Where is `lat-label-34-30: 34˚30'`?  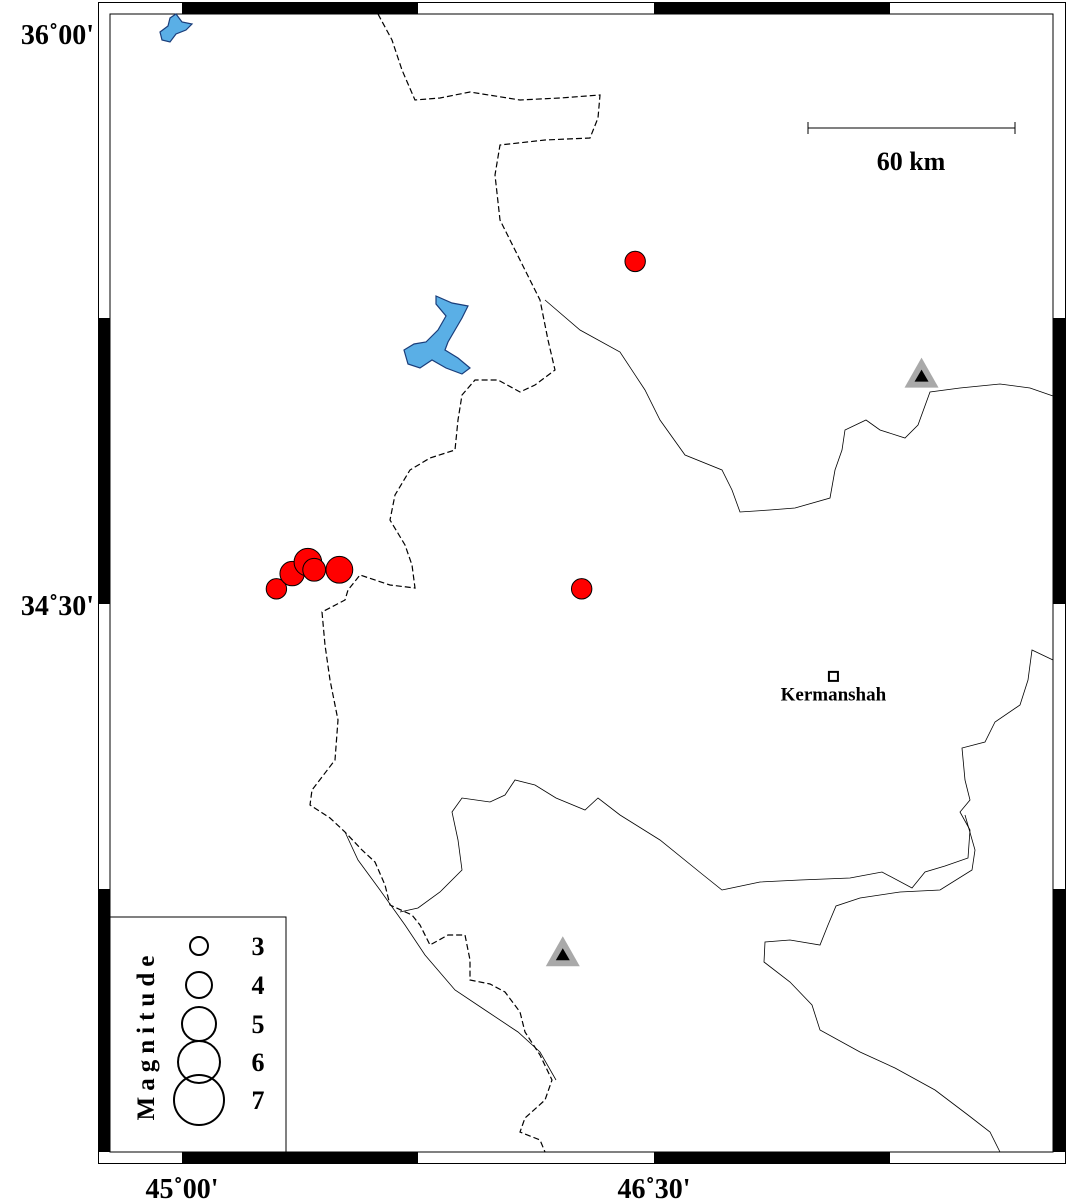
lat-label-34-30: 34˚30' is located at coordinates (57, 606).